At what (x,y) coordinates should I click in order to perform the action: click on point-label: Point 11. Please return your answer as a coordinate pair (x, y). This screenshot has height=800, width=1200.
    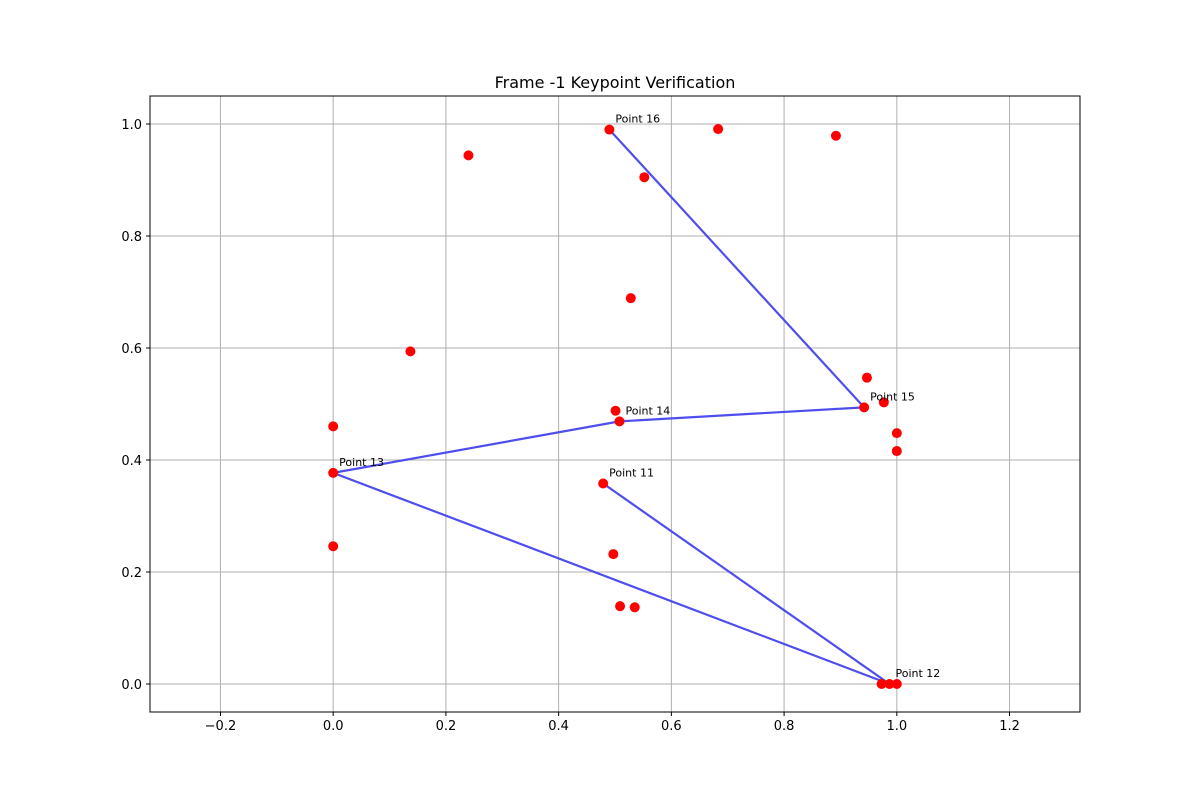
    Looking at the image, I should click on (631, 473).